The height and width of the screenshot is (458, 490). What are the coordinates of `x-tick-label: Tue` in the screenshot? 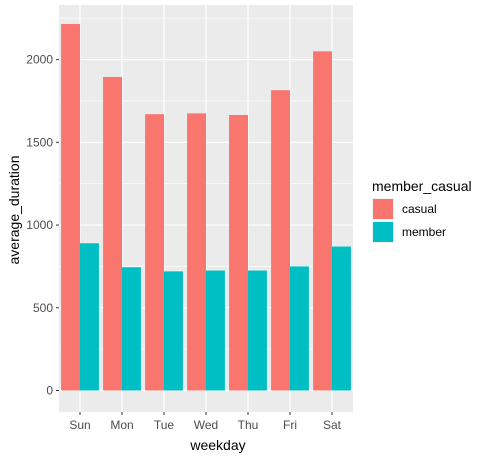 It's located at (164, 425).